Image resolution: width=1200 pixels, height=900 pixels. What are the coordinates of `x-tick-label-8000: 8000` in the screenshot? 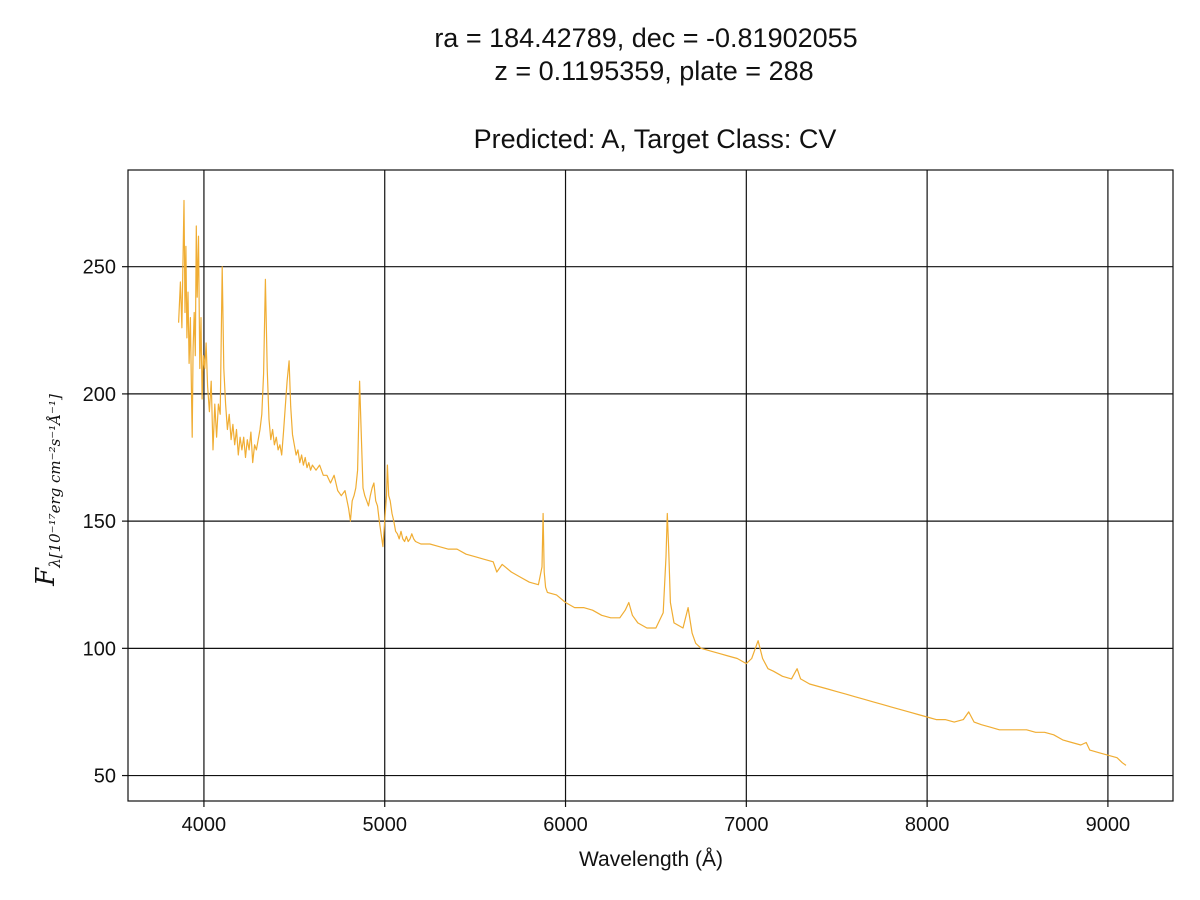 It's located at (927, 825).